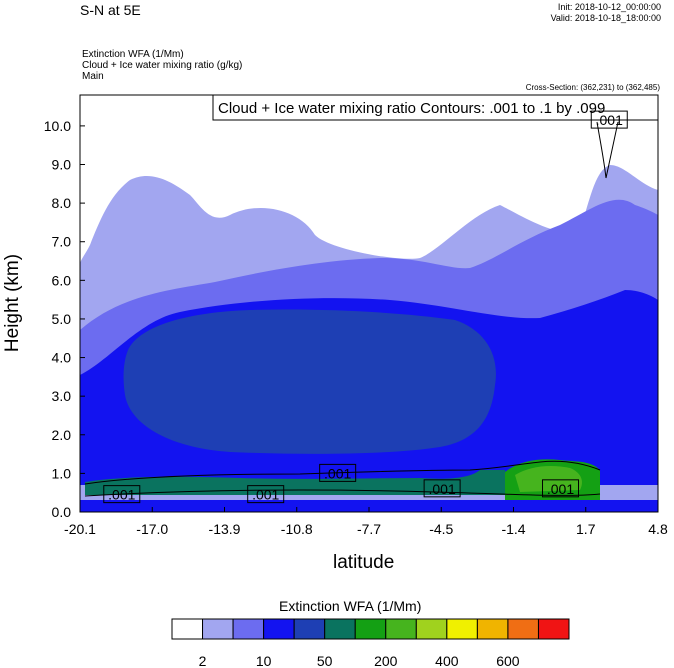 The height and width of the screenshot is (668, 674). Describe the element at coordinates (592, 87) in the screenshot. I see `cross-section-label: Cross-Section: (362,231) to (362,485)` at that location.